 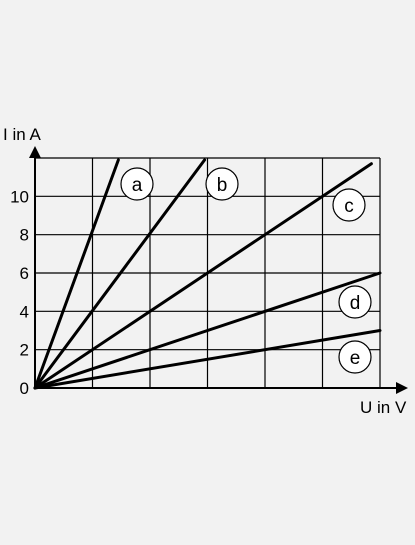 I want to click on series-label-a: a, so click(x=137, y=185).